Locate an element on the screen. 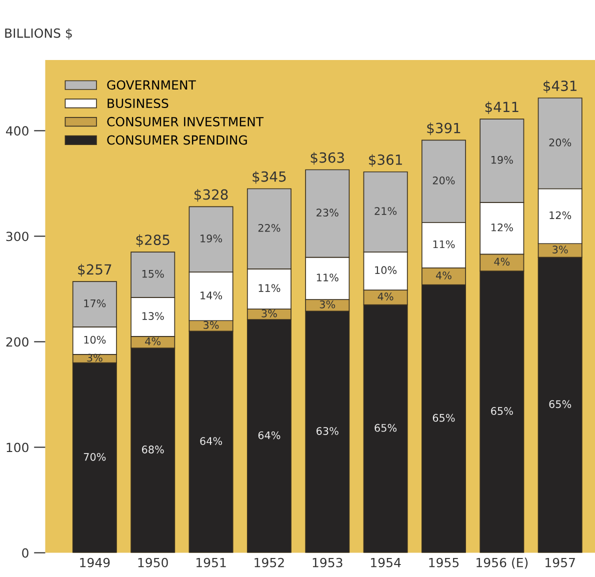  x-tick-label: 1954 is located at coordinates (386, 563).